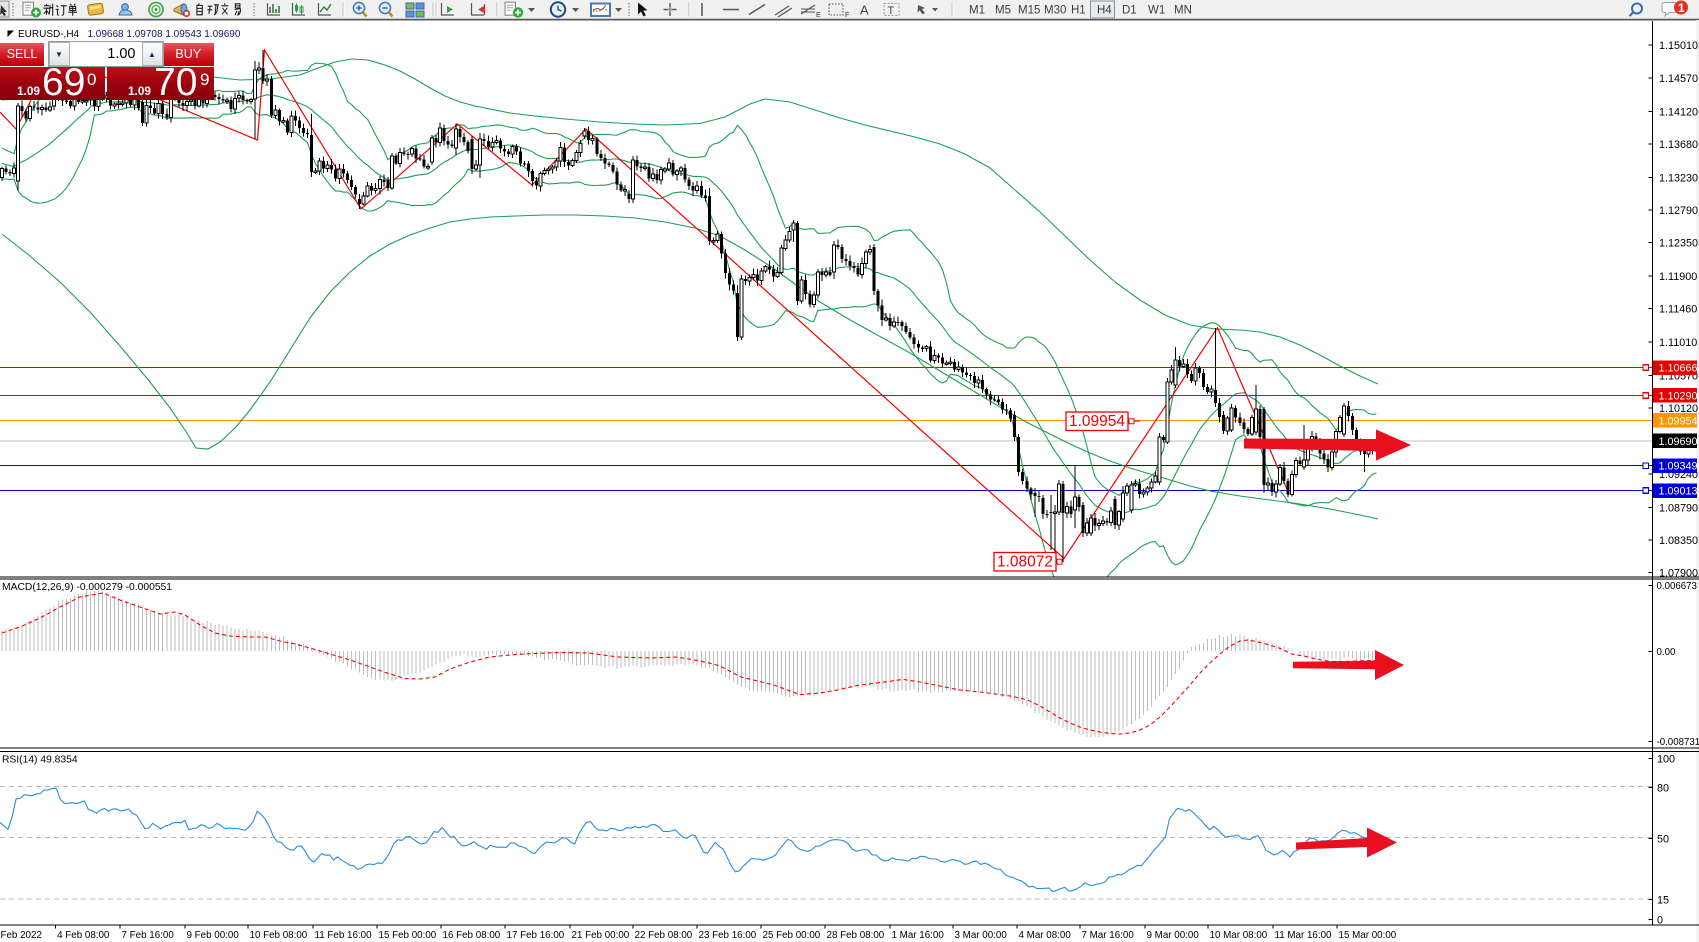 The width and height of the screenshot is (1699, 942). What do you see at coordinates (864, 10) in the screenshot?
I see `svg-text: A` at bounding box center [864, 10].